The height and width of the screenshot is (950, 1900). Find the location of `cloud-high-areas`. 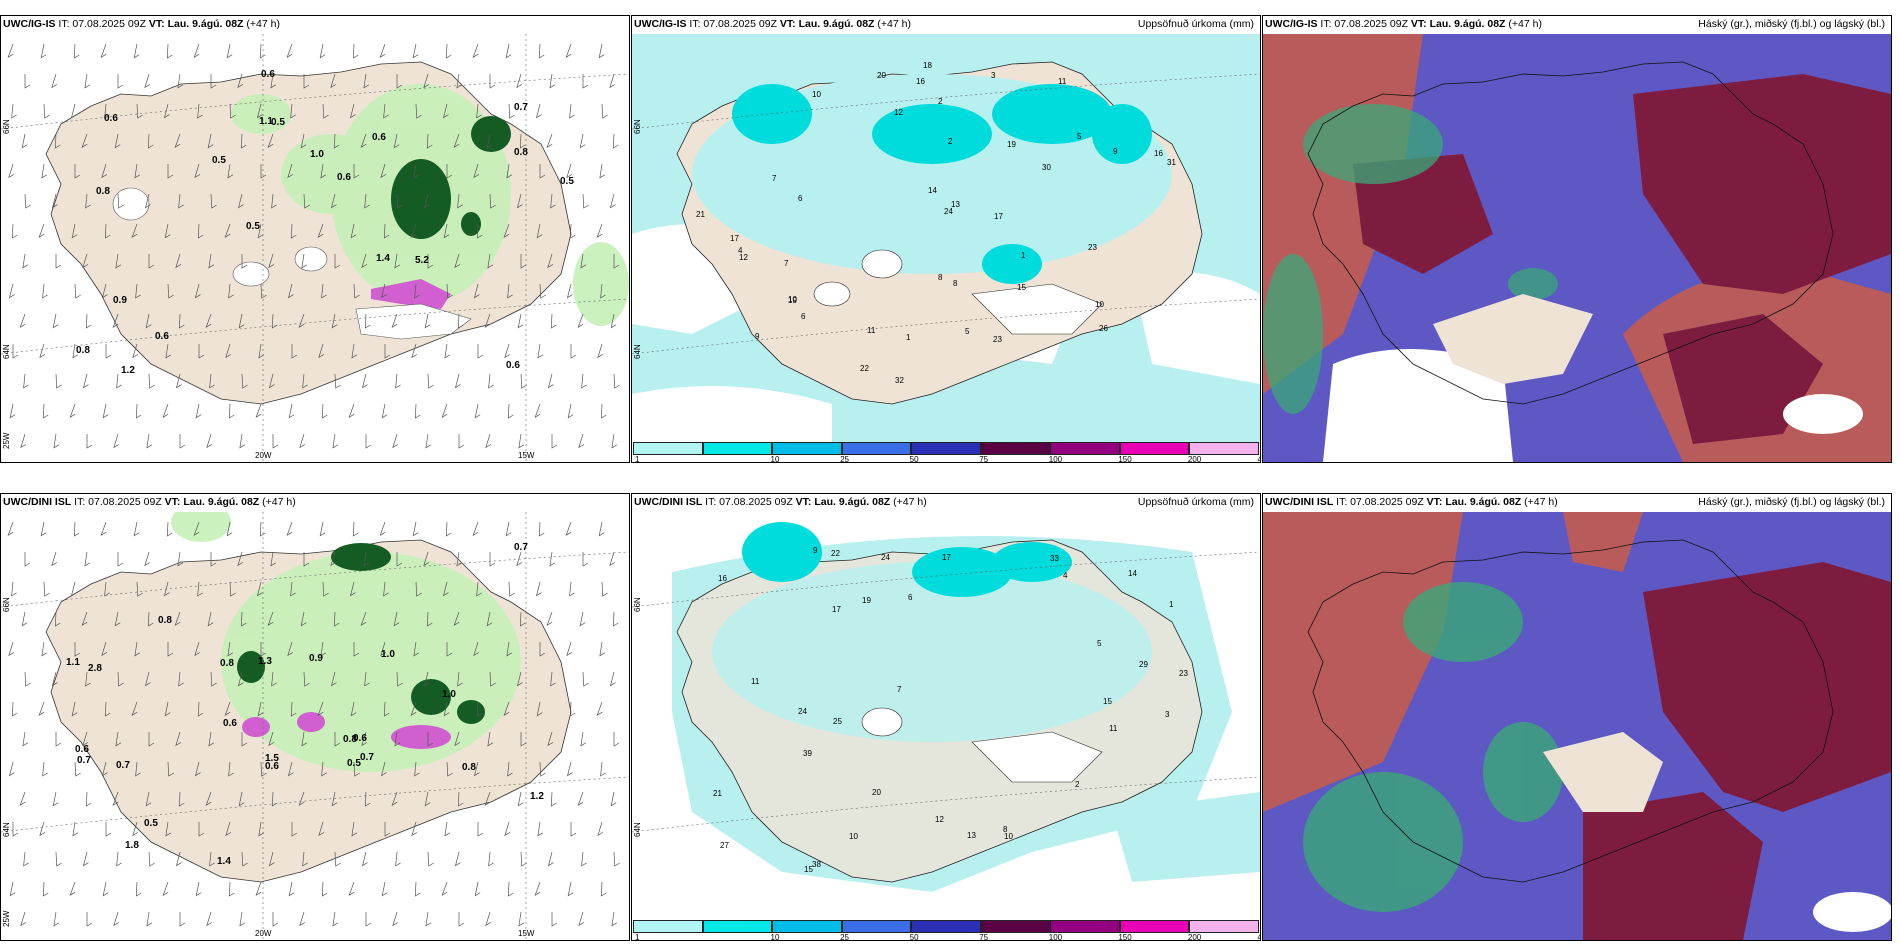

cloud-high-areas is located at coordinates (1622, 259).